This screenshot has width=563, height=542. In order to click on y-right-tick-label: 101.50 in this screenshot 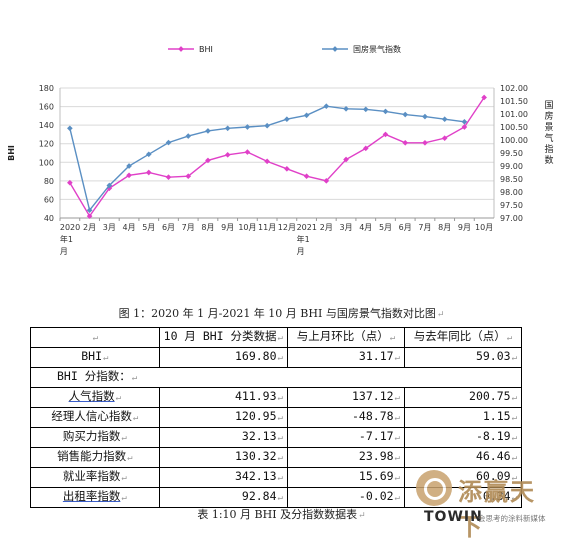, I will do `click(514, 101)`.